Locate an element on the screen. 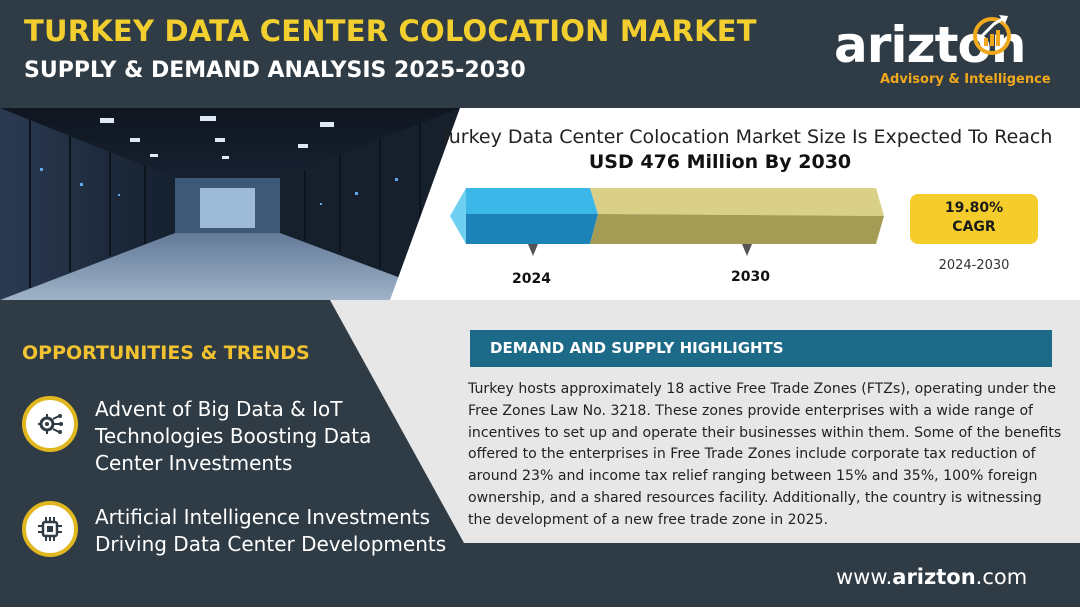  cagr-badge: 19.80% CAGR is located at coordinates (974, 219).